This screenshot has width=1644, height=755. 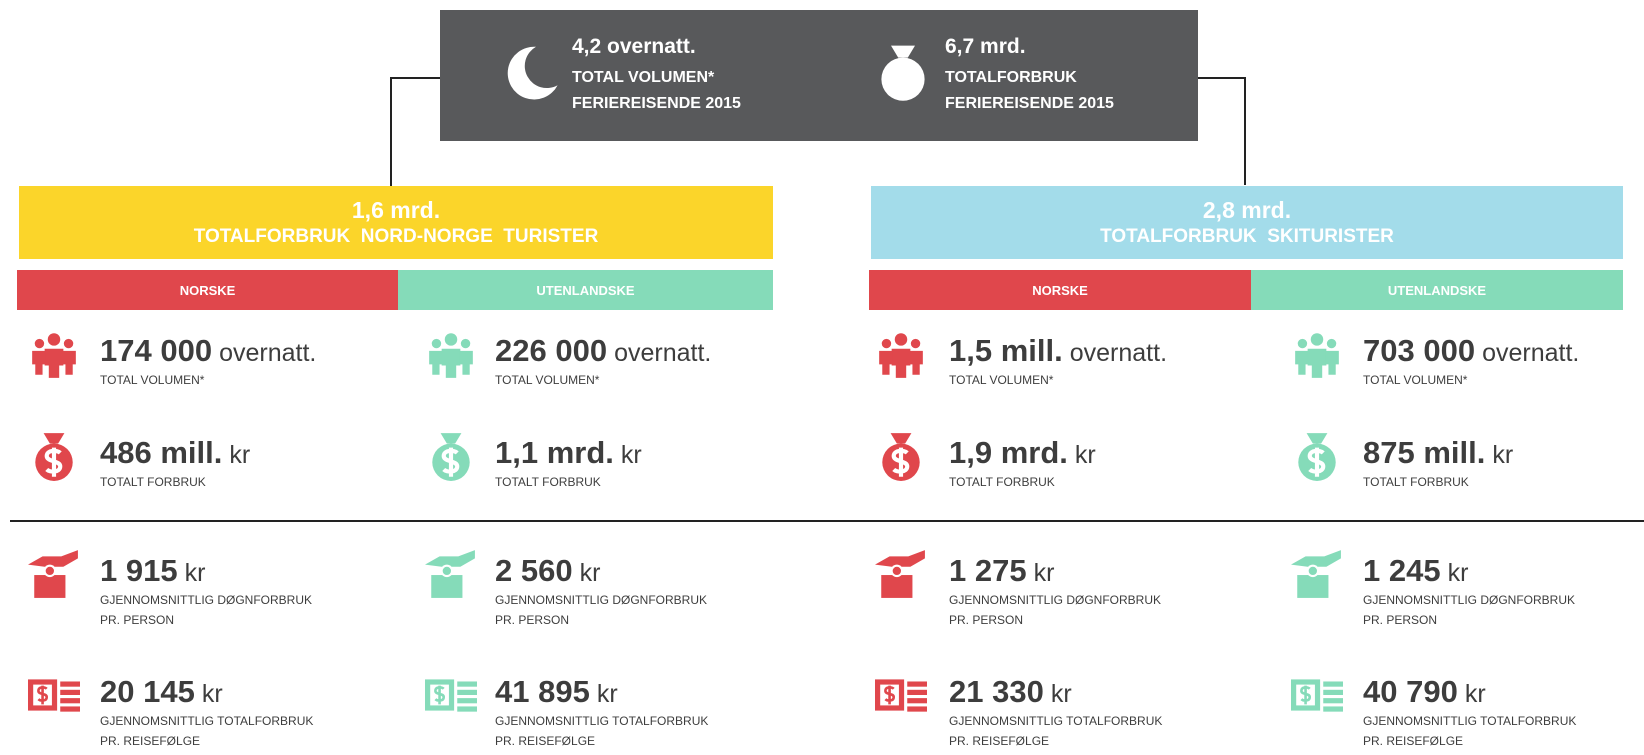 I want to click on group-header: NORSKE, so click(x=1060, y=290).